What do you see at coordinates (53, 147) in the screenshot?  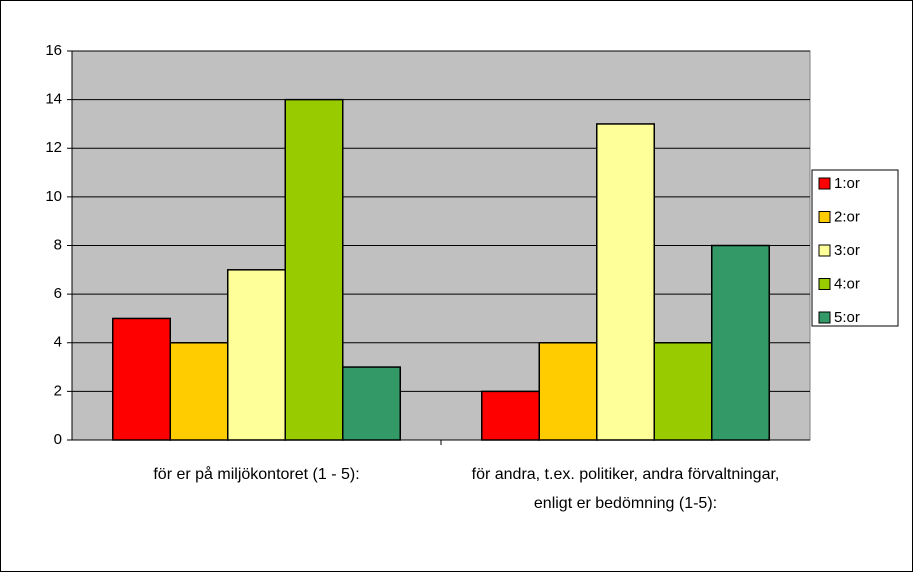 I see `y-tick-label: 12` at bounding box center [53, 147].